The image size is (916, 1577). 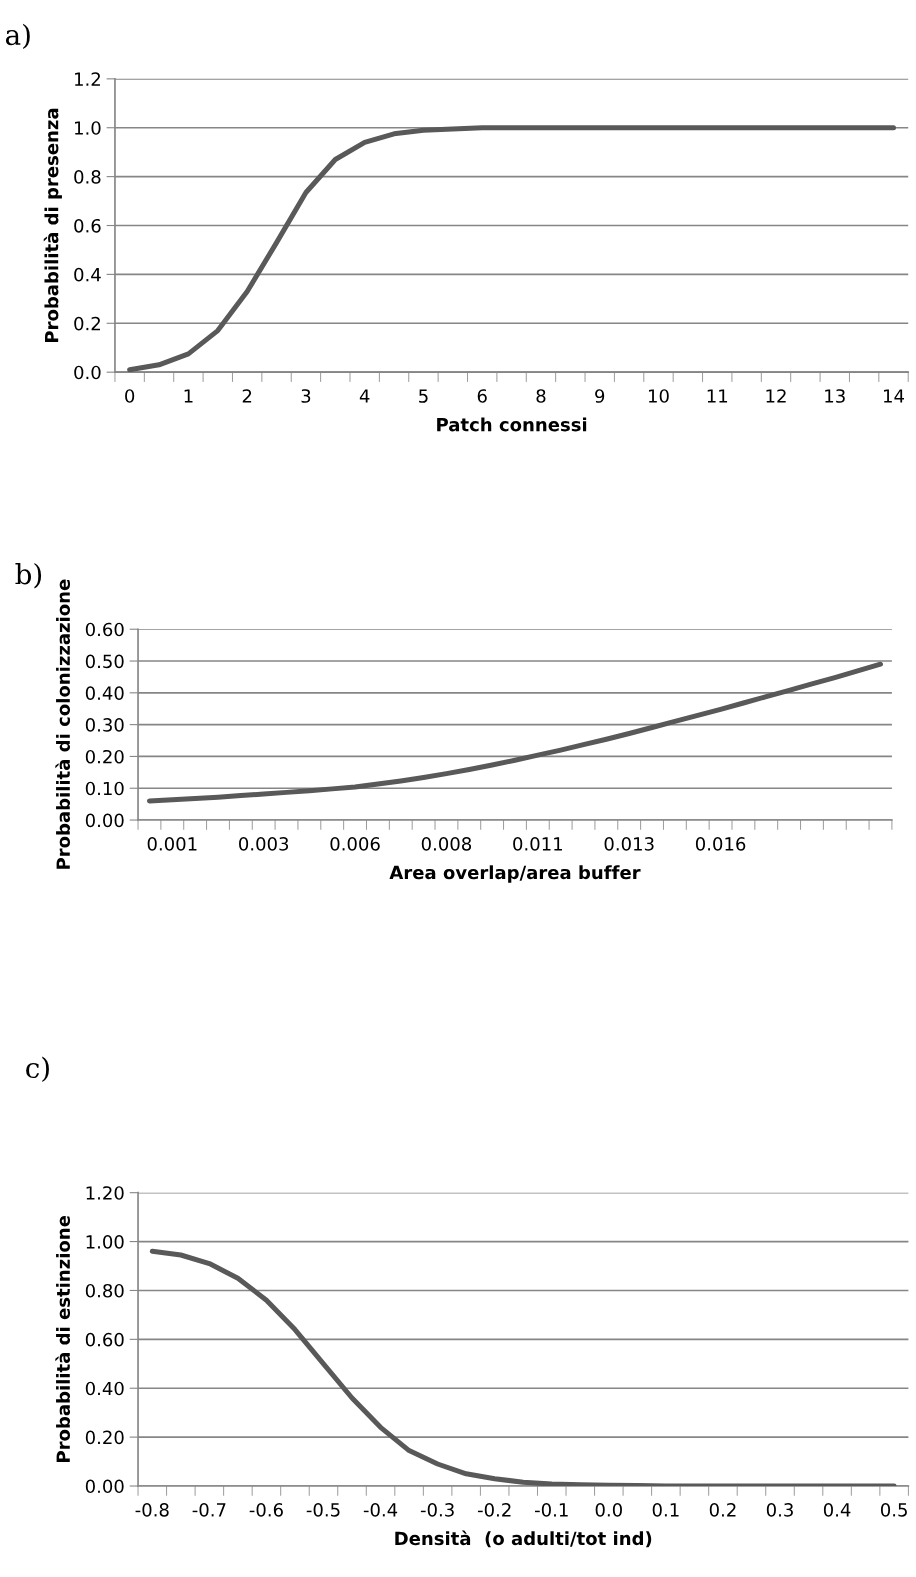 What do you see at coordinates (37, 1069) in the screenshot?
I see `chart-title: c)` at bounding box center [37, 1069].